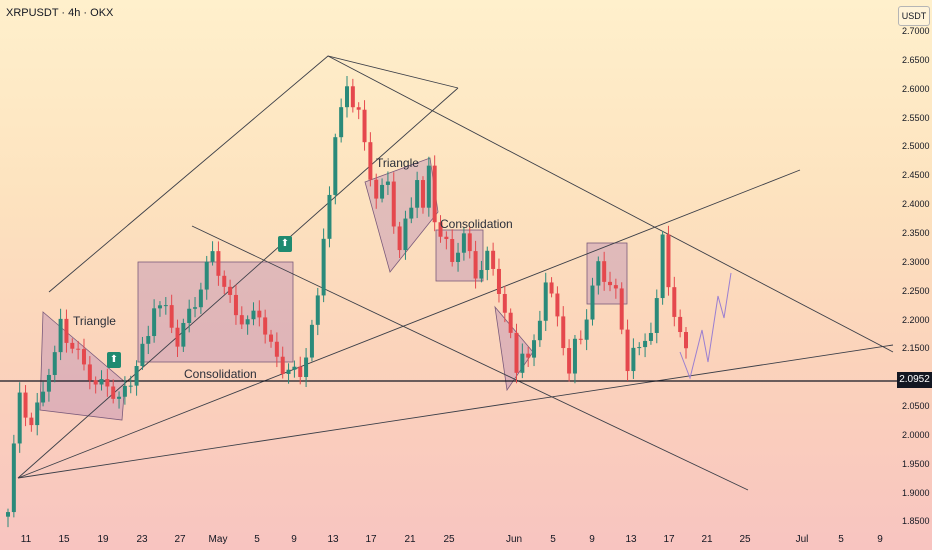  I want to click on x-tick-label: 27, so click(180, 539).